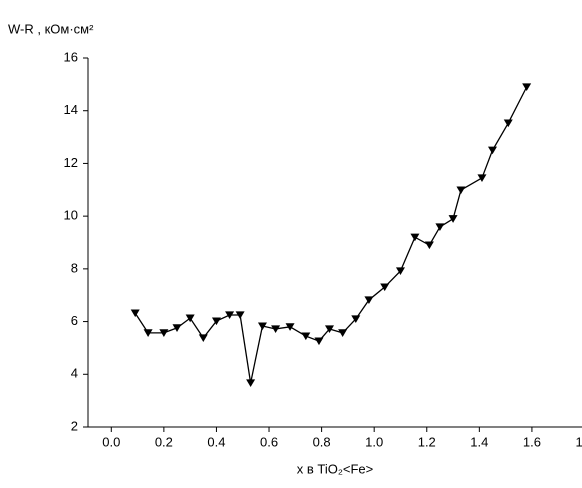 The width and height of the screenshot is (582, 488). Describe the element at coordinates (374, 441) in the screenshot. I see `x-tick-label: 1.0` at that location.